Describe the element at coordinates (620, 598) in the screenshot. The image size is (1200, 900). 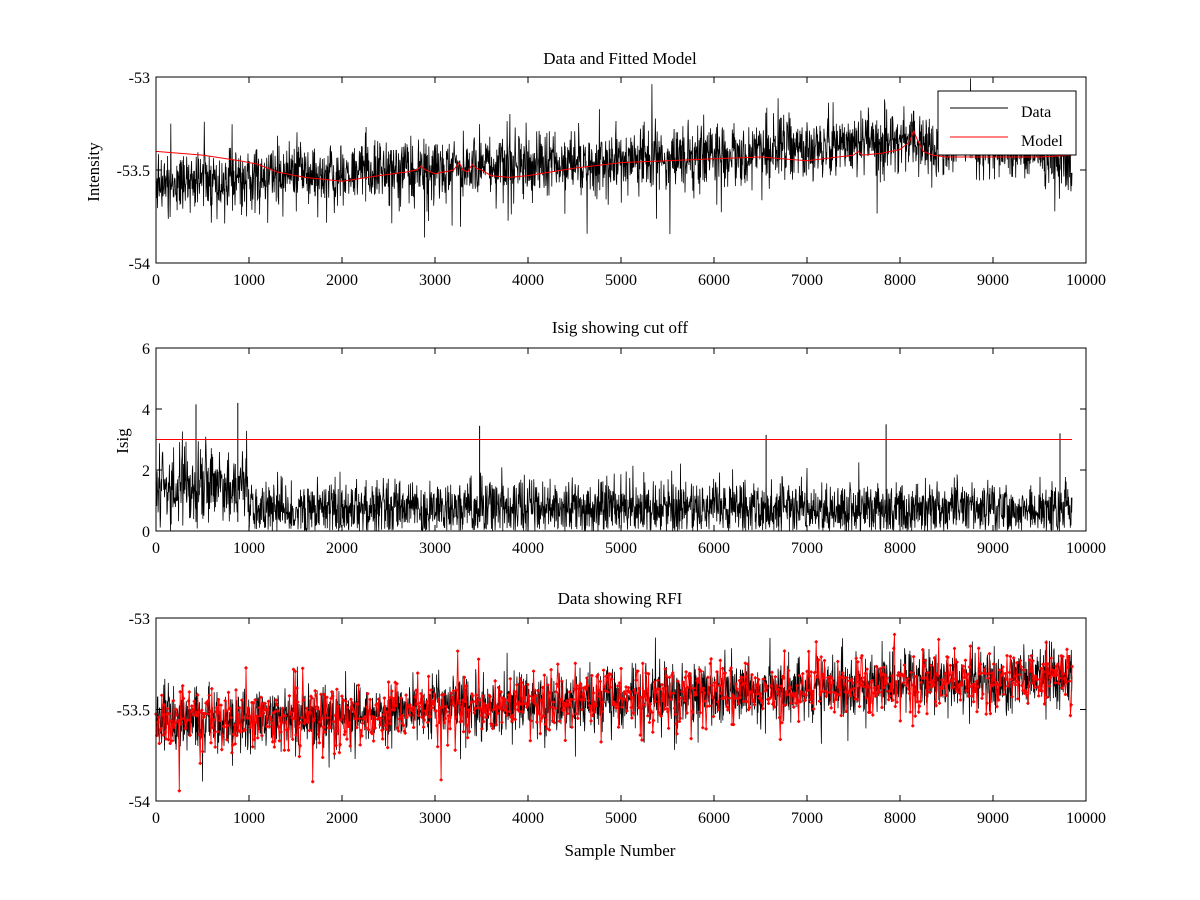
I see `panel-3-title: Data showing RFI` at that location.